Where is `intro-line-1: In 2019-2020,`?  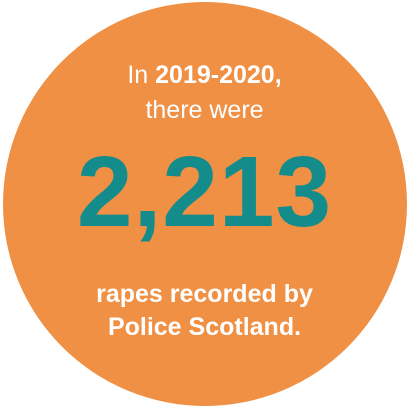 intro-line-1: In 2019-2020, is located at coordinates (204, 75).